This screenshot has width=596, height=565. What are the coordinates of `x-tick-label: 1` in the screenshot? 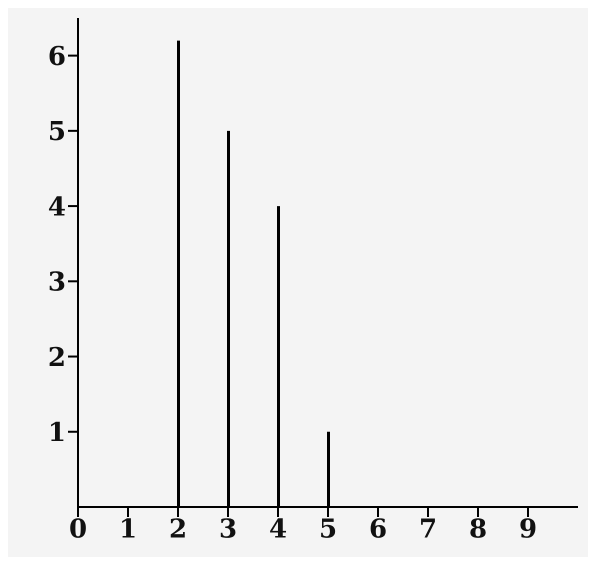 It's located at (128, 529).